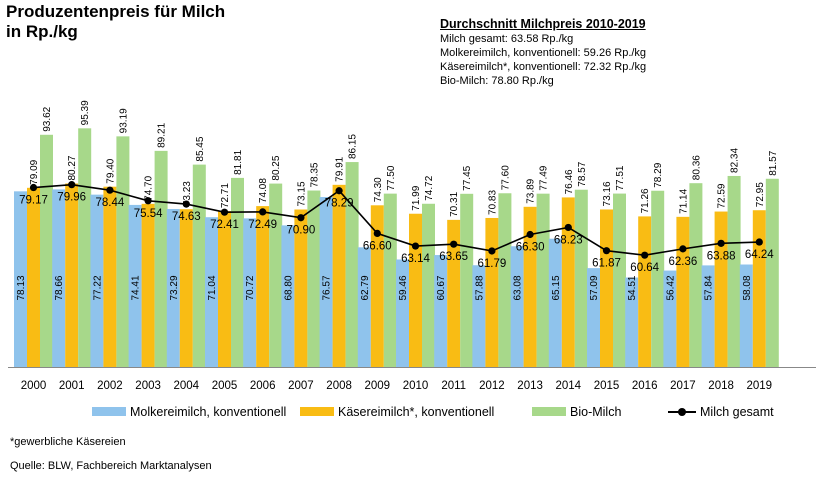 The width and height of the screenshot is (828, 479). I want to click on x-tick-label: 2004, so click(187, 386).